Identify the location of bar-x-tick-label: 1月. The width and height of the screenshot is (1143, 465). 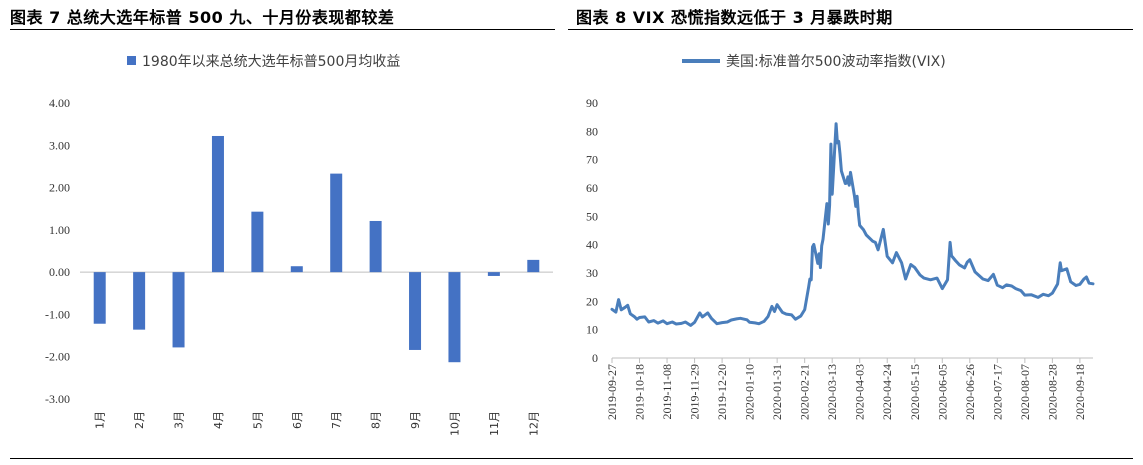
(100, 420).